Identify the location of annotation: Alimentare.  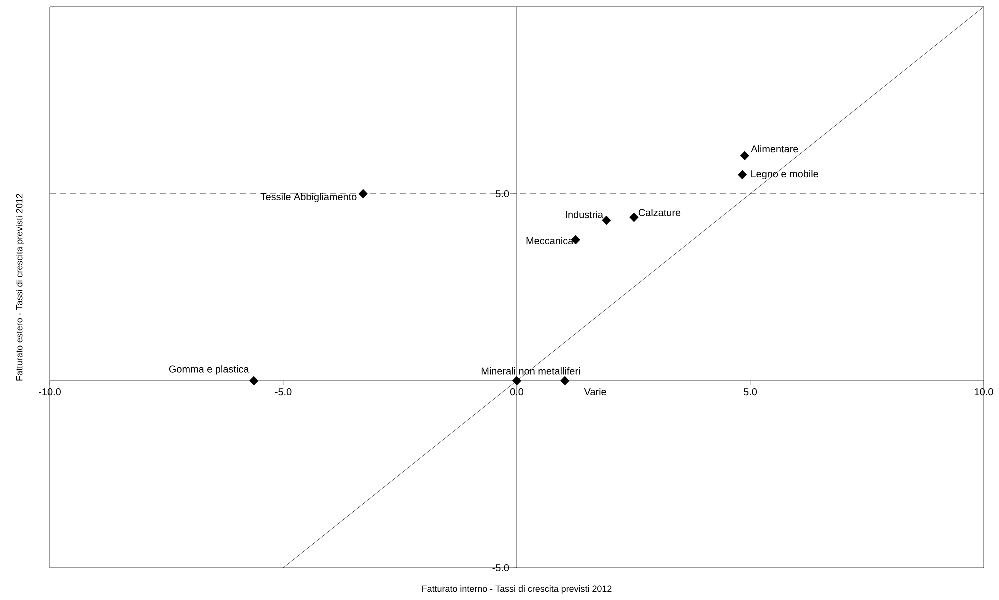
(774, 149).